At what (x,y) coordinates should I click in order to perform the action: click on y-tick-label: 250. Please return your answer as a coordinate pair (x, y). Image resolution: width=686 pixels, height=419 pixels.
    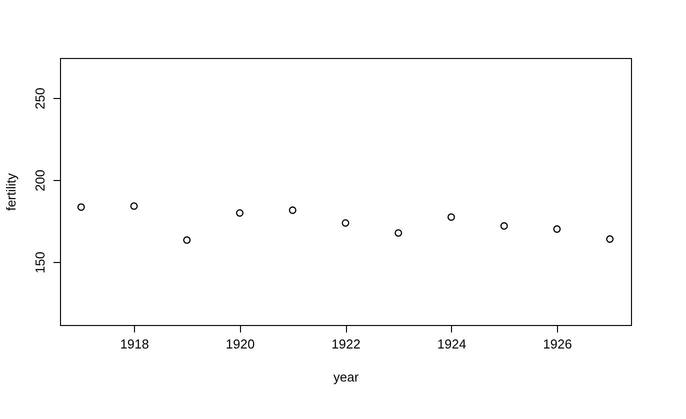
    Looking at the image, I should click on (40, 99).